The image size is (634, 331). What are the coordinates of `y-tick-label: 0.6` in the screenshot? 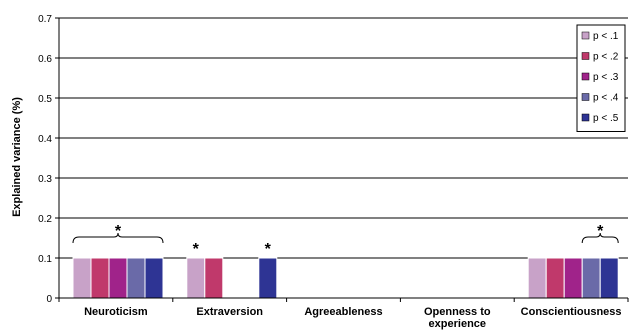 It's located at (45, 59).